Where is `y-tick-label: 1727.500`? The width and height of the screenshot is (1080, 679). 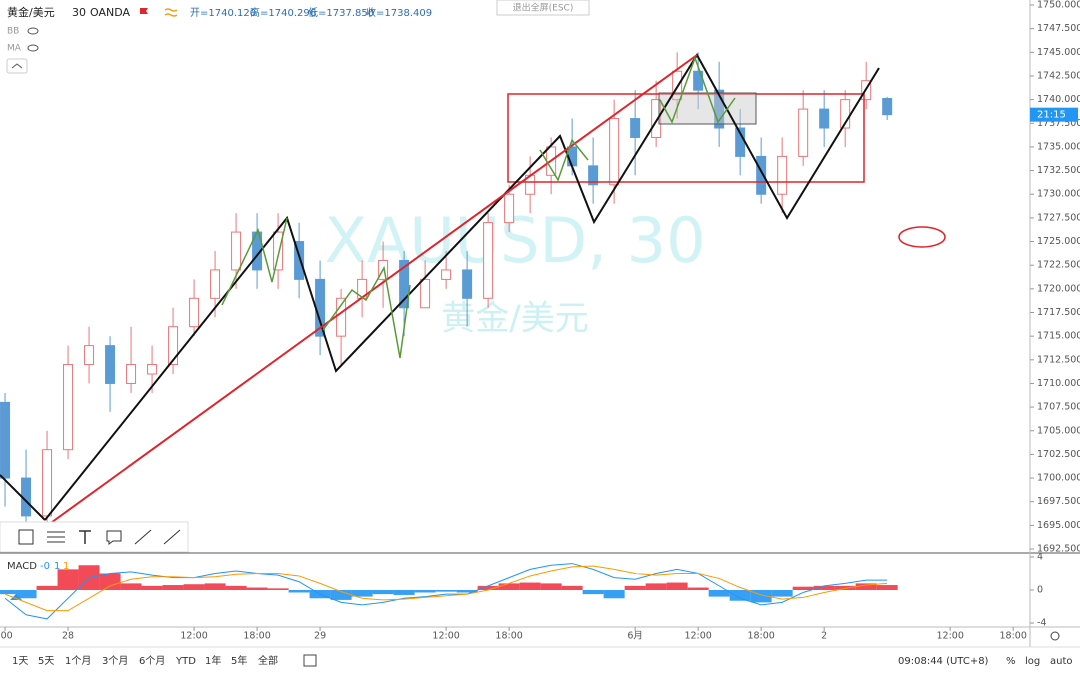 y-tick-label: 1727.500 is located at coordinates (1058, 217).